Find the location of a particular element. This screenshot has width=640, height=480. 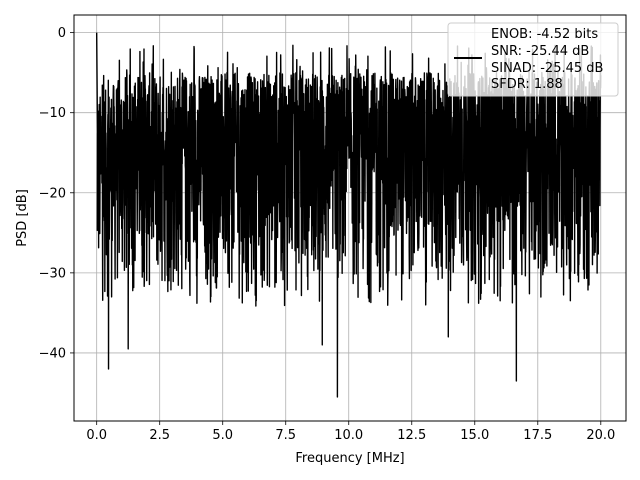

legend-entry-sinad: SINAD: -25.45 dB is located at coordinates (547, 68).